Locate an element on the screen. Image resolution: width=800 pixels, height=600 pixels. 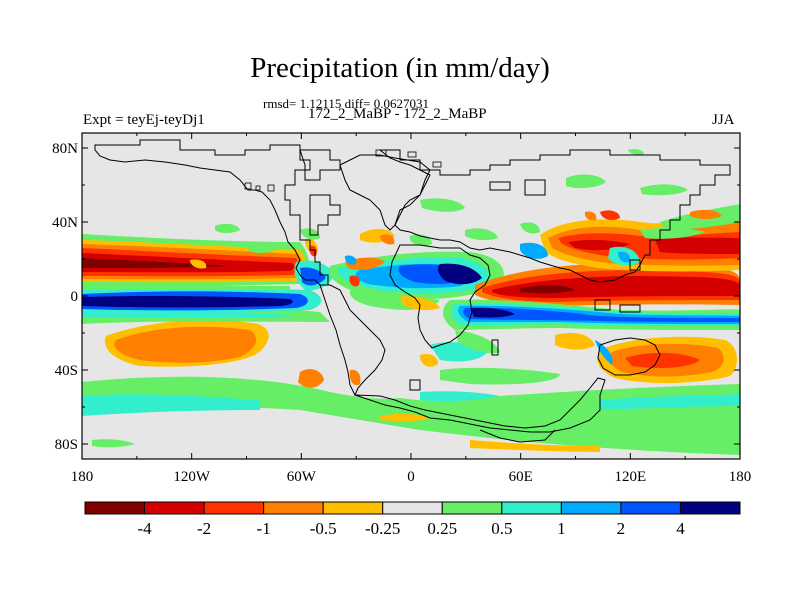
y-tick-label: 0 is located at coordinates (75, 297).